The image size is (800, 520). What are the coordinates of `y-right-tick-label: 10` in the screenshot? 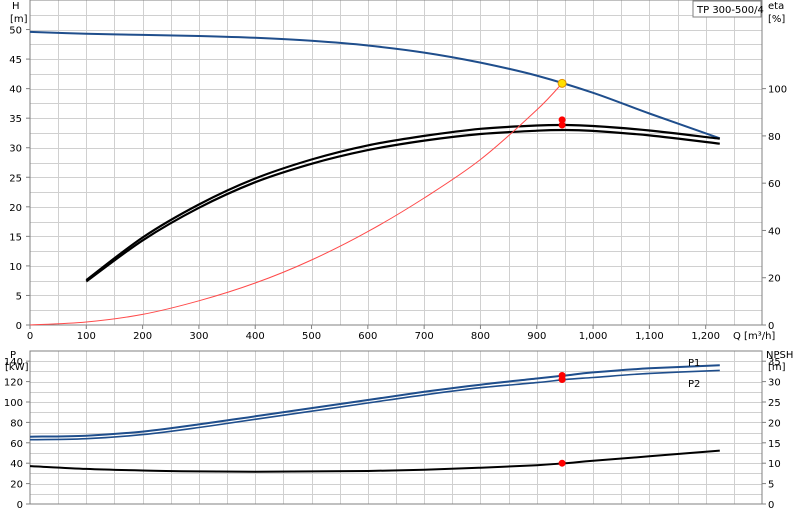 It's located at (774, 464).